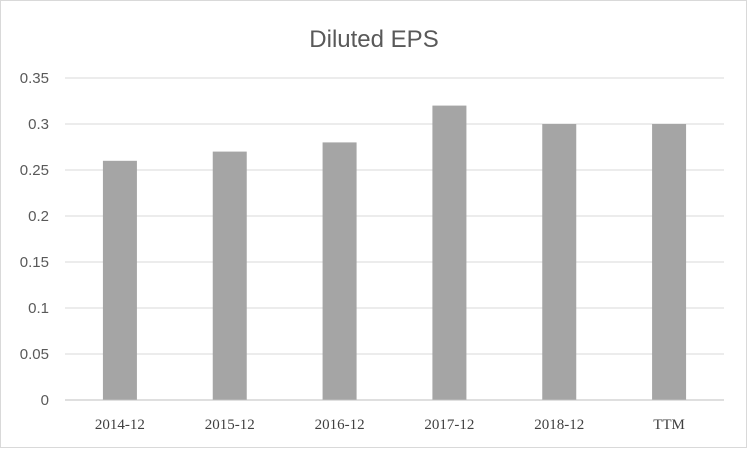 Image resolution: width=747 pixels, height=449 pixels. What do you see at coordinates (38, 308) in the screenshot?
I see `y-tick-label: 0.1` at bounding box center [38, 308].